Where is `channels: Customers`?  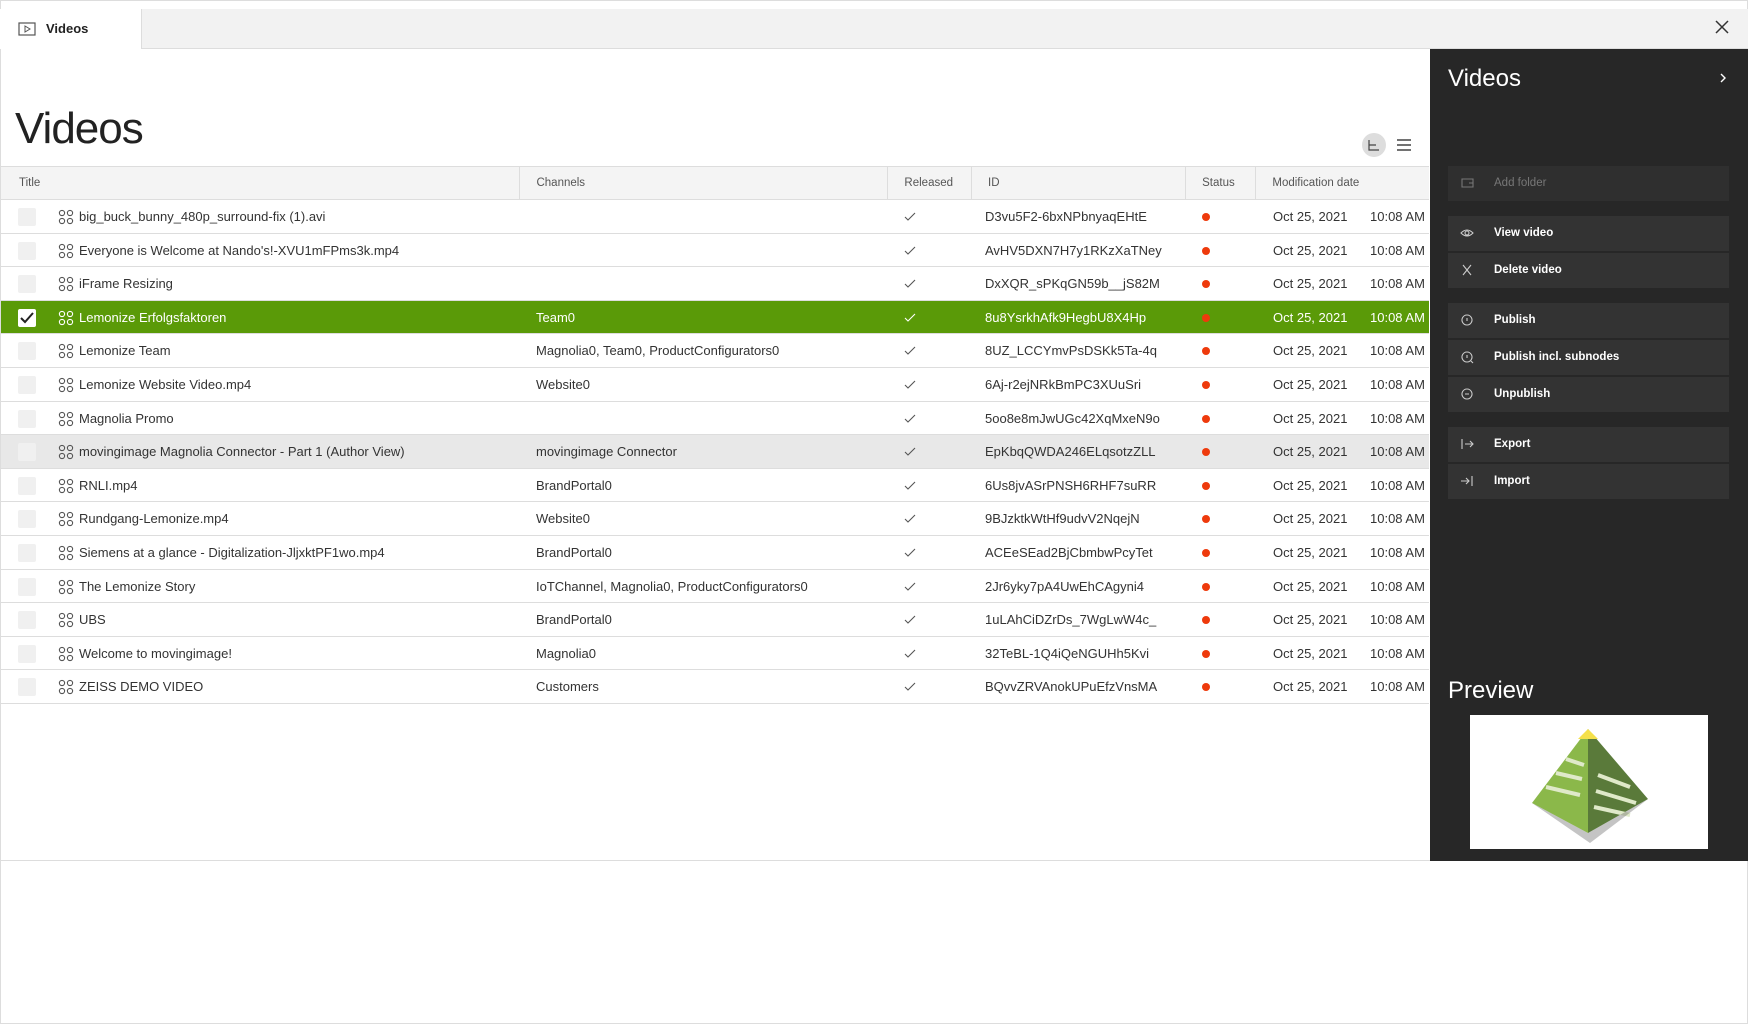
channels: Customers is located at coordinates (567, 687).